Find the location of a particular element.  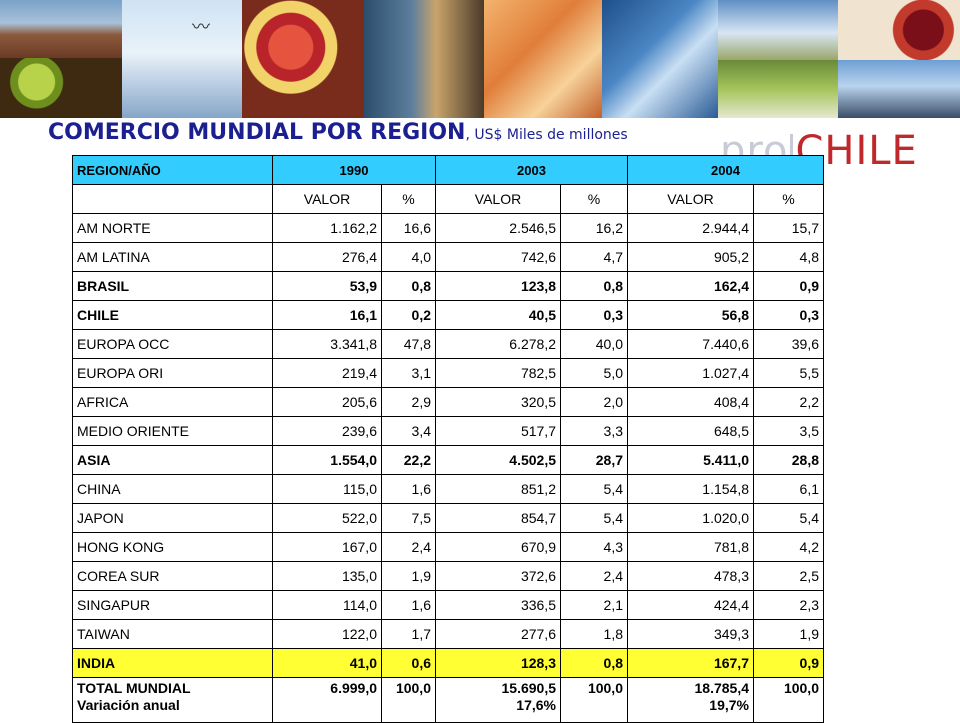

photo-asparagus is located at coordinates (778, 89).